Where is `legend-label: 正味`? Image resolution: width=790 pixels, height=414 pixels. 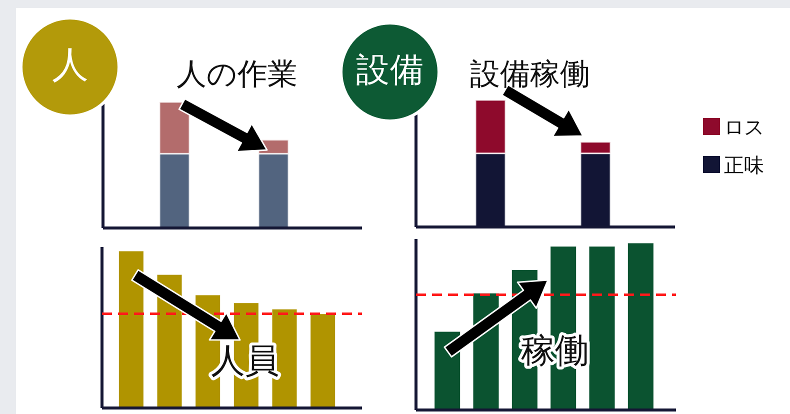
legend-label: 正味 is located at coordinates (744, 165).